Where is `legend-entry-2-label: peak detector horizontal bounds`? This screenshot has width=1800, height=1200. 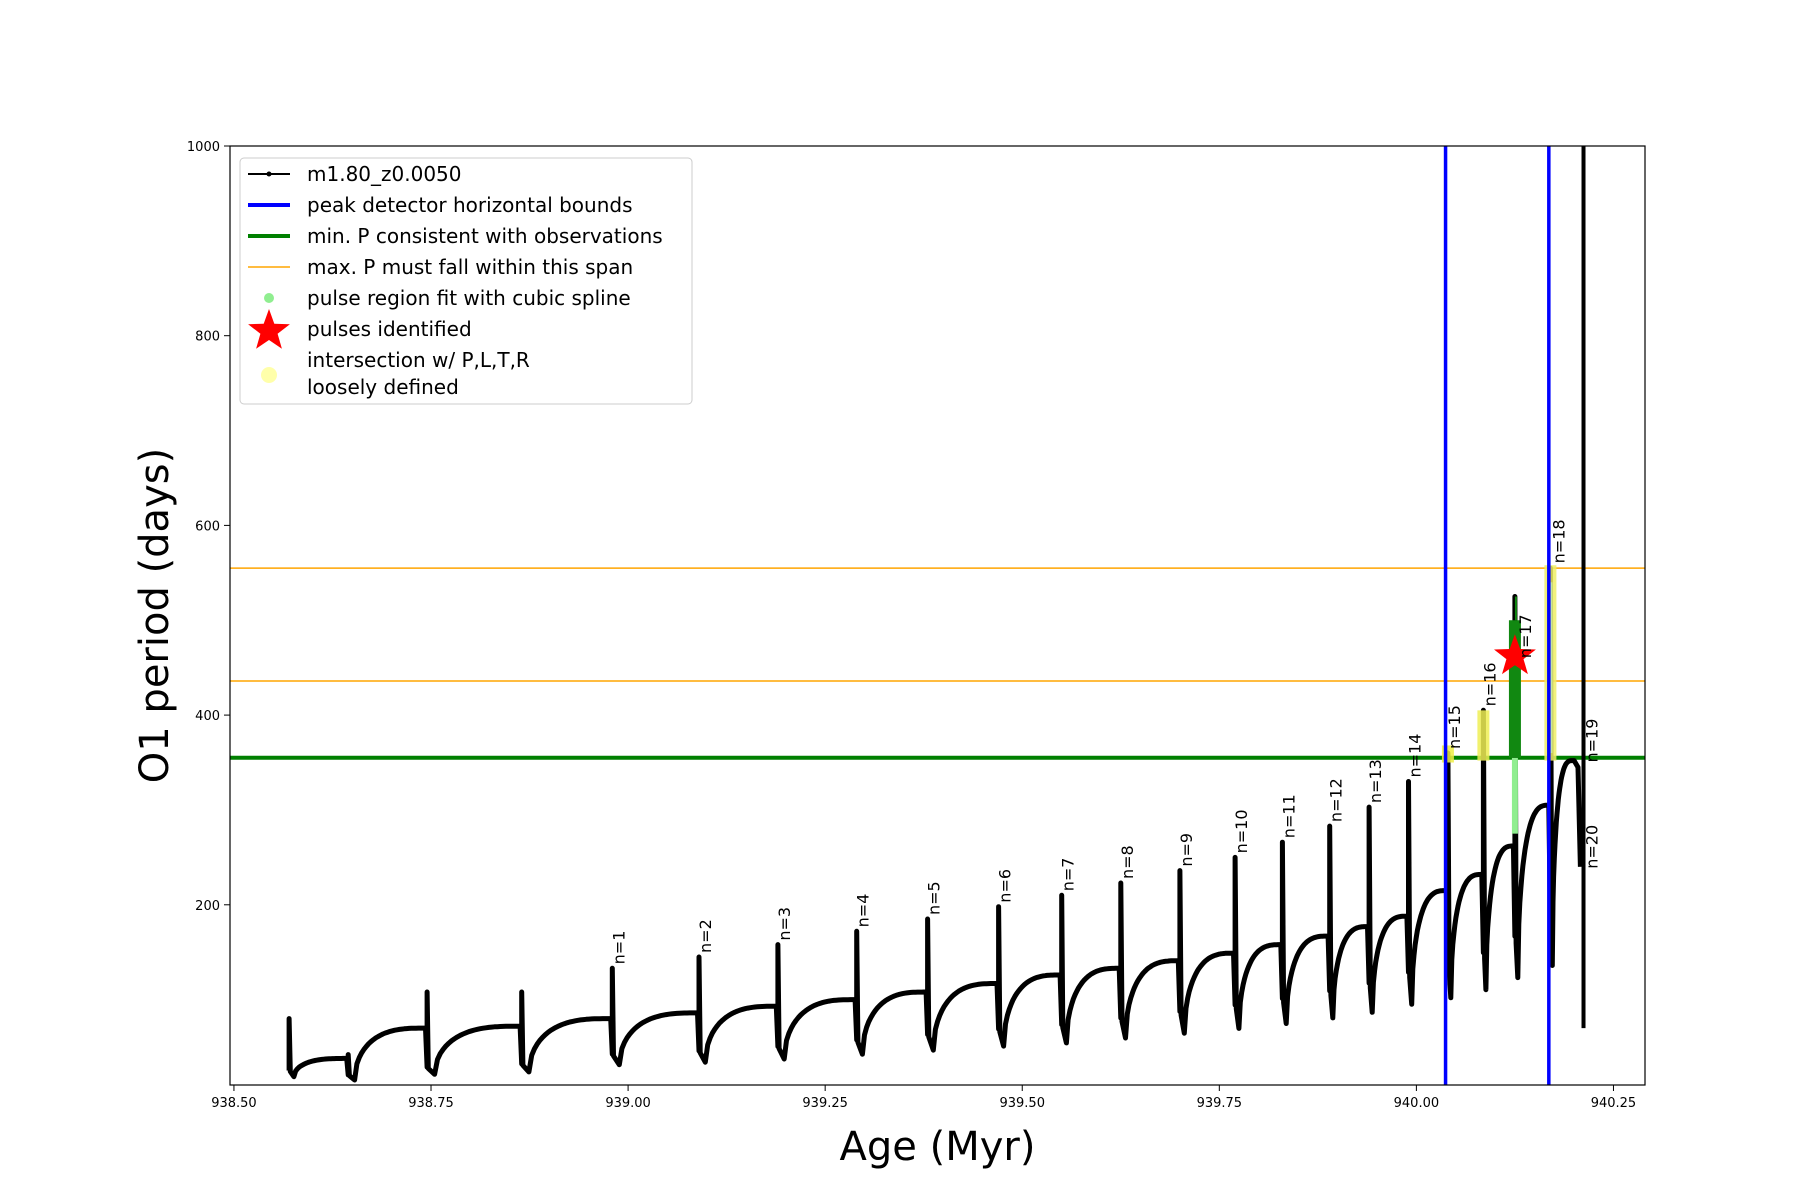 legend-entry-2-label: peak detector horizontal bounds is located at coordinates (470, 205).